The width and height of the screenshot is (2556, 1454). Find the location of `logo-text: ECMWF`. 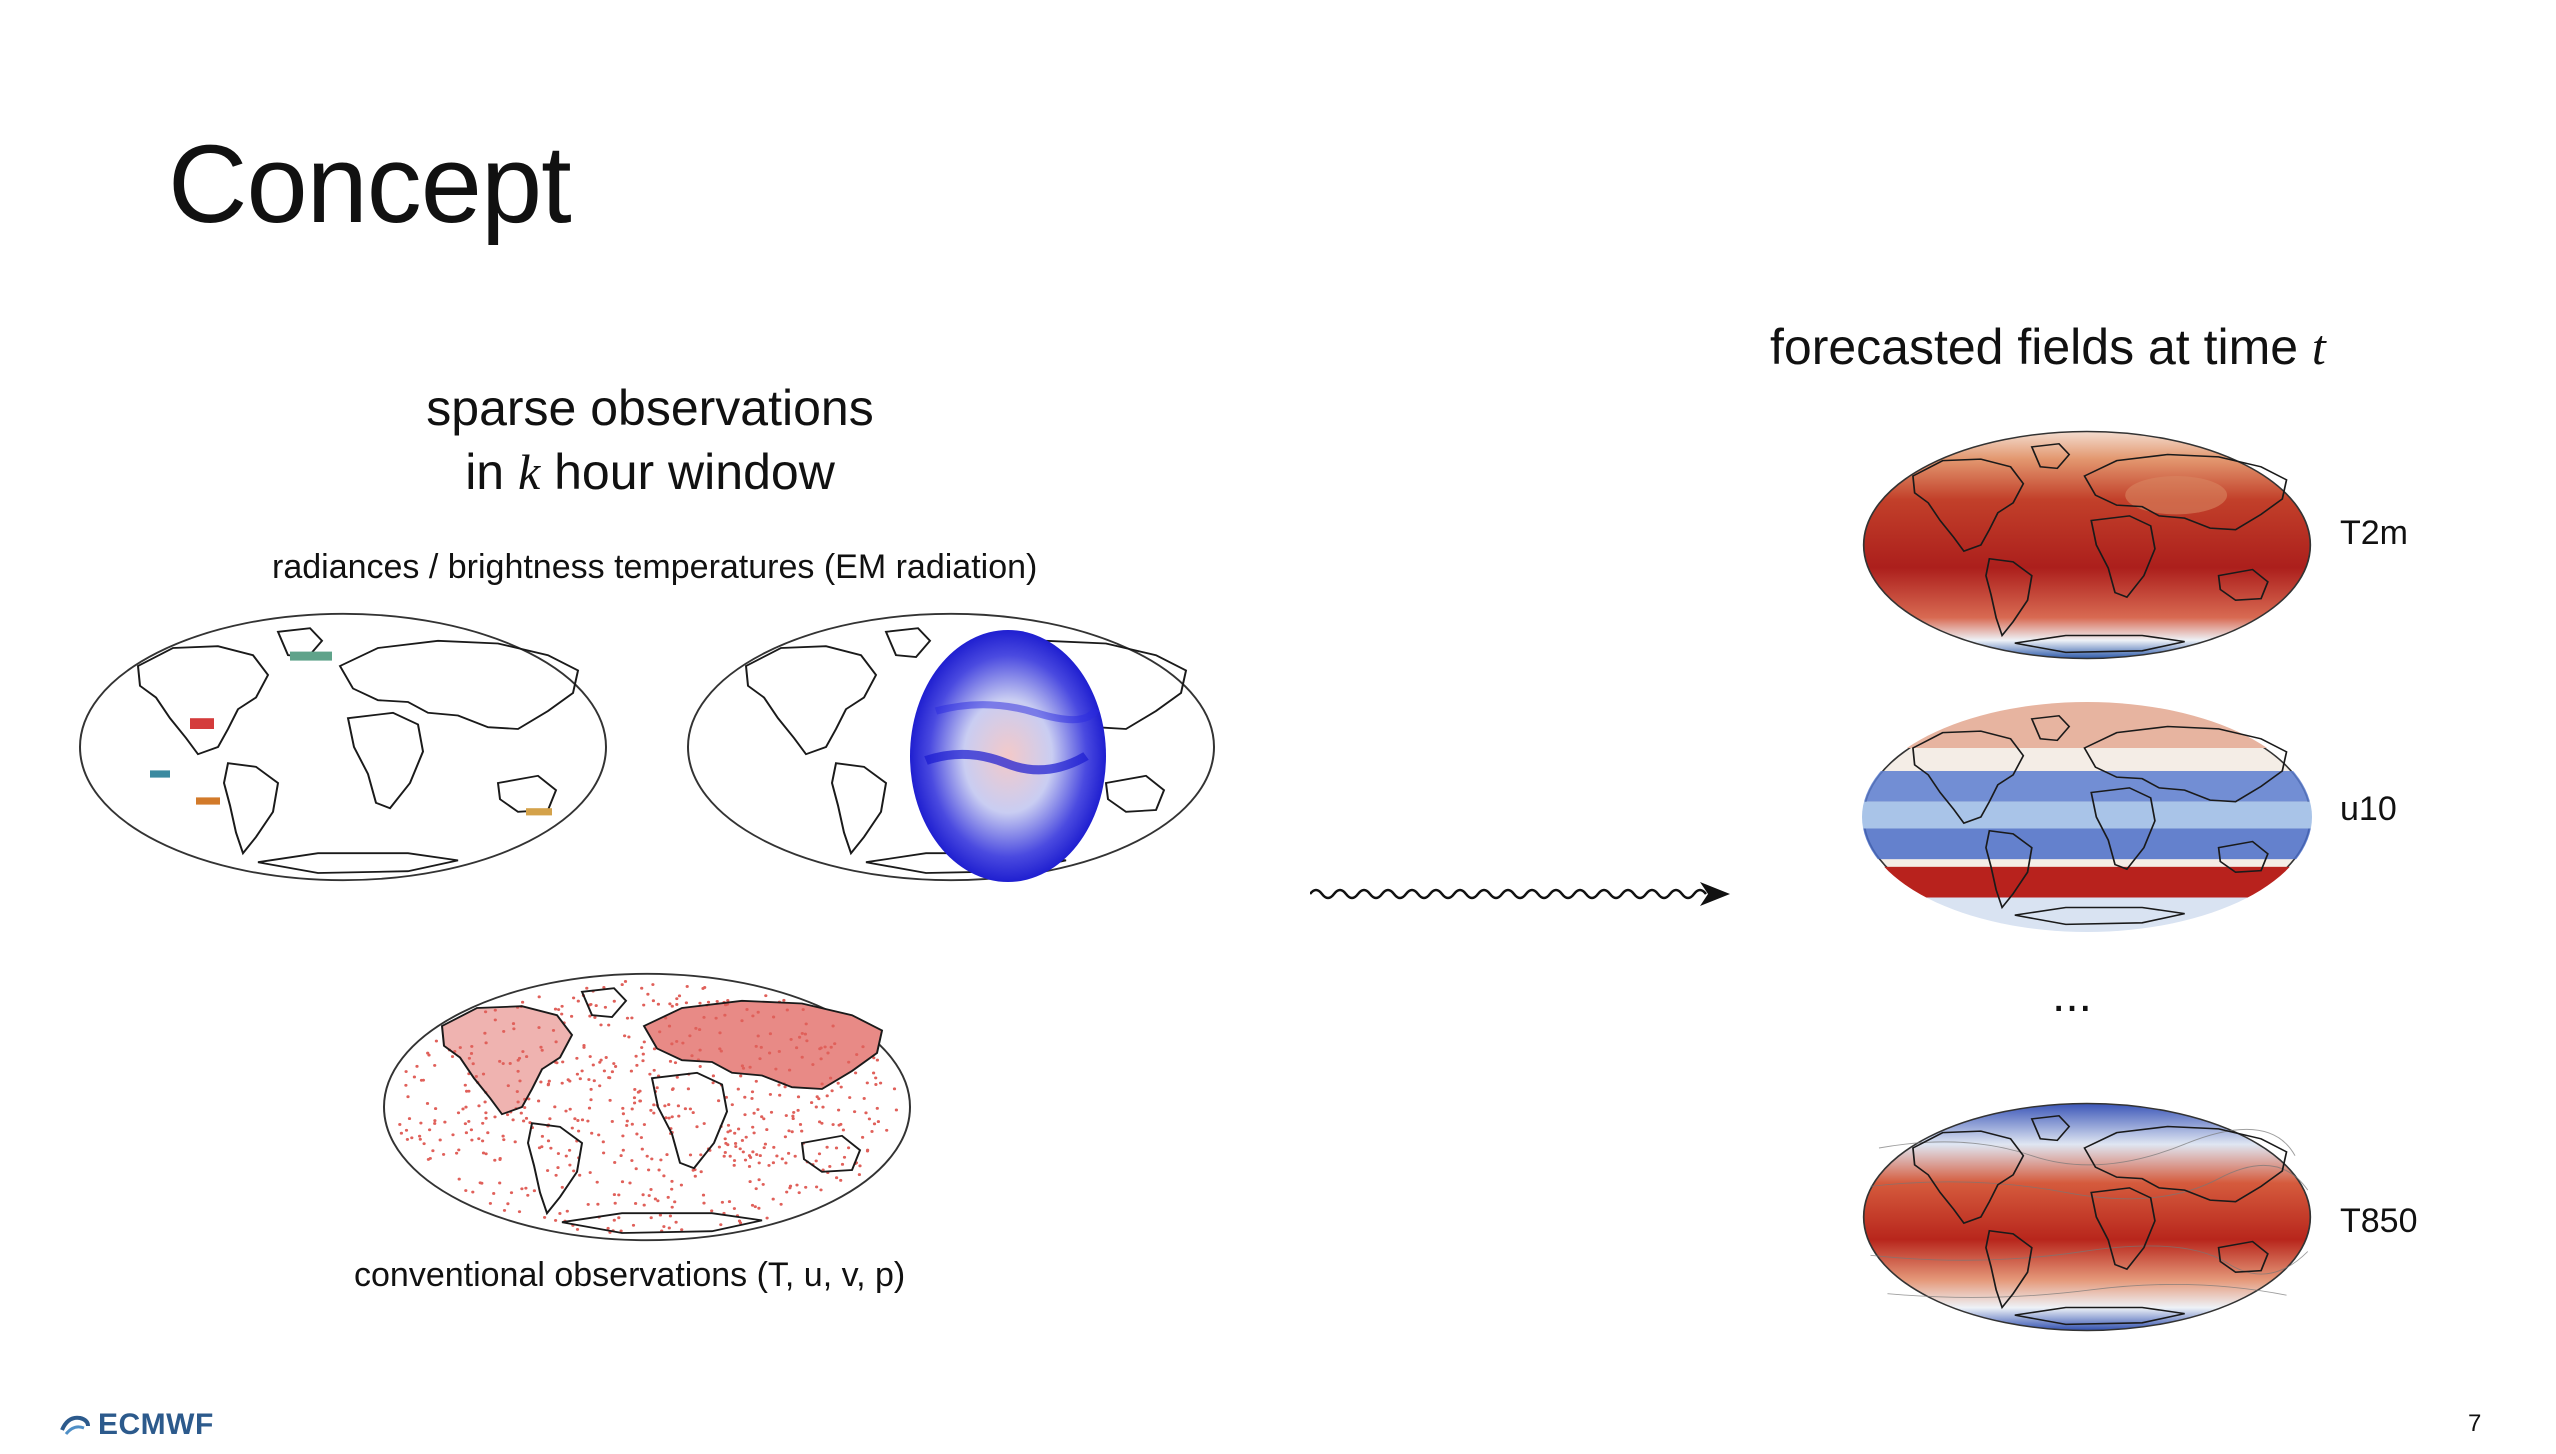

logo-text: ECMWF is located at coordinates (156, 1424).